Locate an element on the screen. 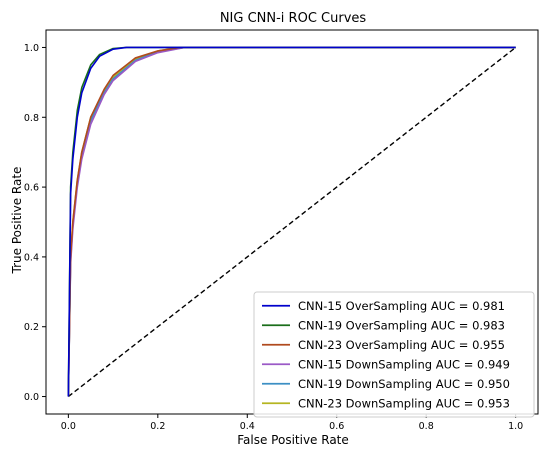 This screenshot has height=454, width=550. x-axis-label: False Positive Rate is located at coordinates (293, 440).